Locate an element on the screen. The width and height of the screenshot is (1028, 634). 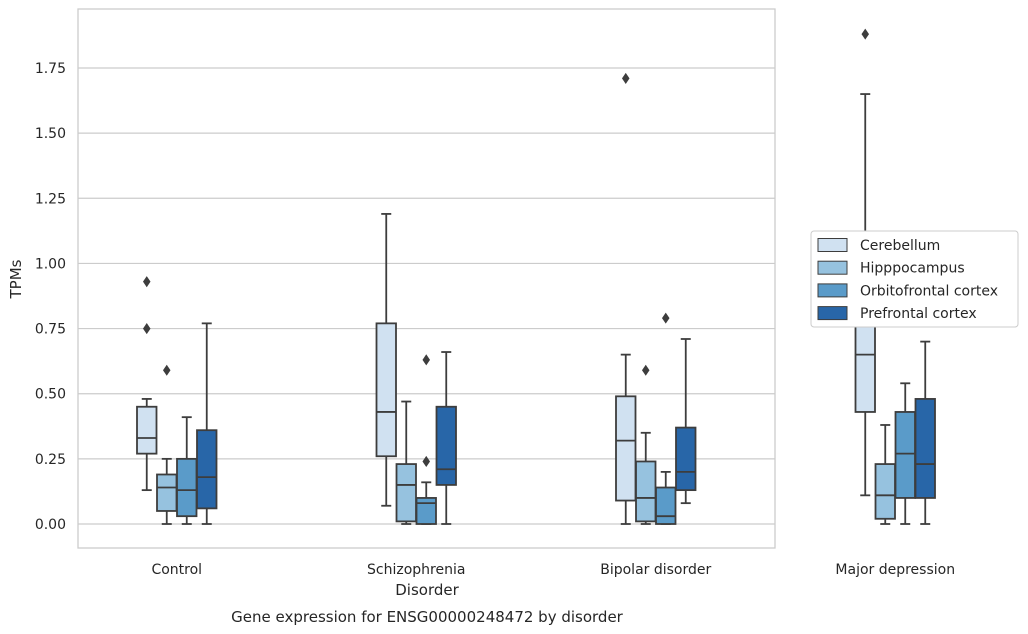
x-axis-label: Disorder is located at coordinates (427, 590).